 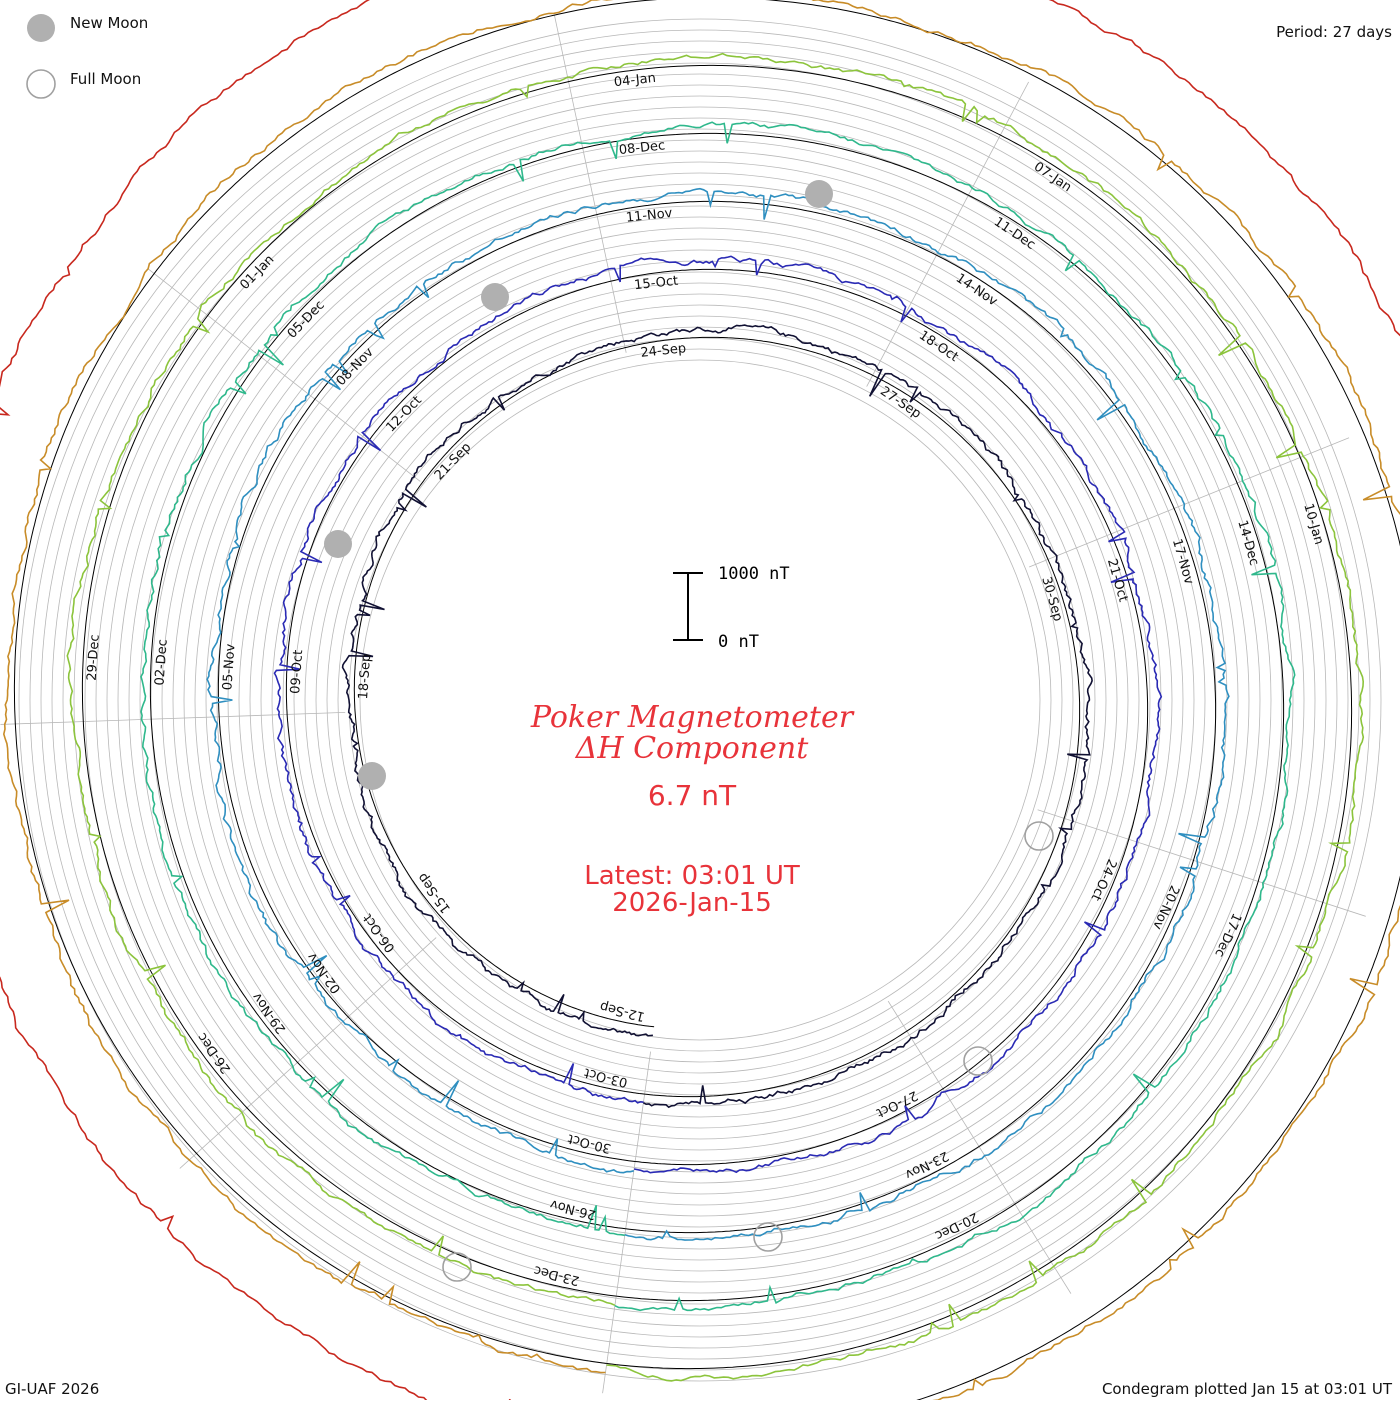 What do you see at coordinates (1247, 543) in the screenshot?
I see `date-label: 14-Dec` at bounding box center [1247, 543].